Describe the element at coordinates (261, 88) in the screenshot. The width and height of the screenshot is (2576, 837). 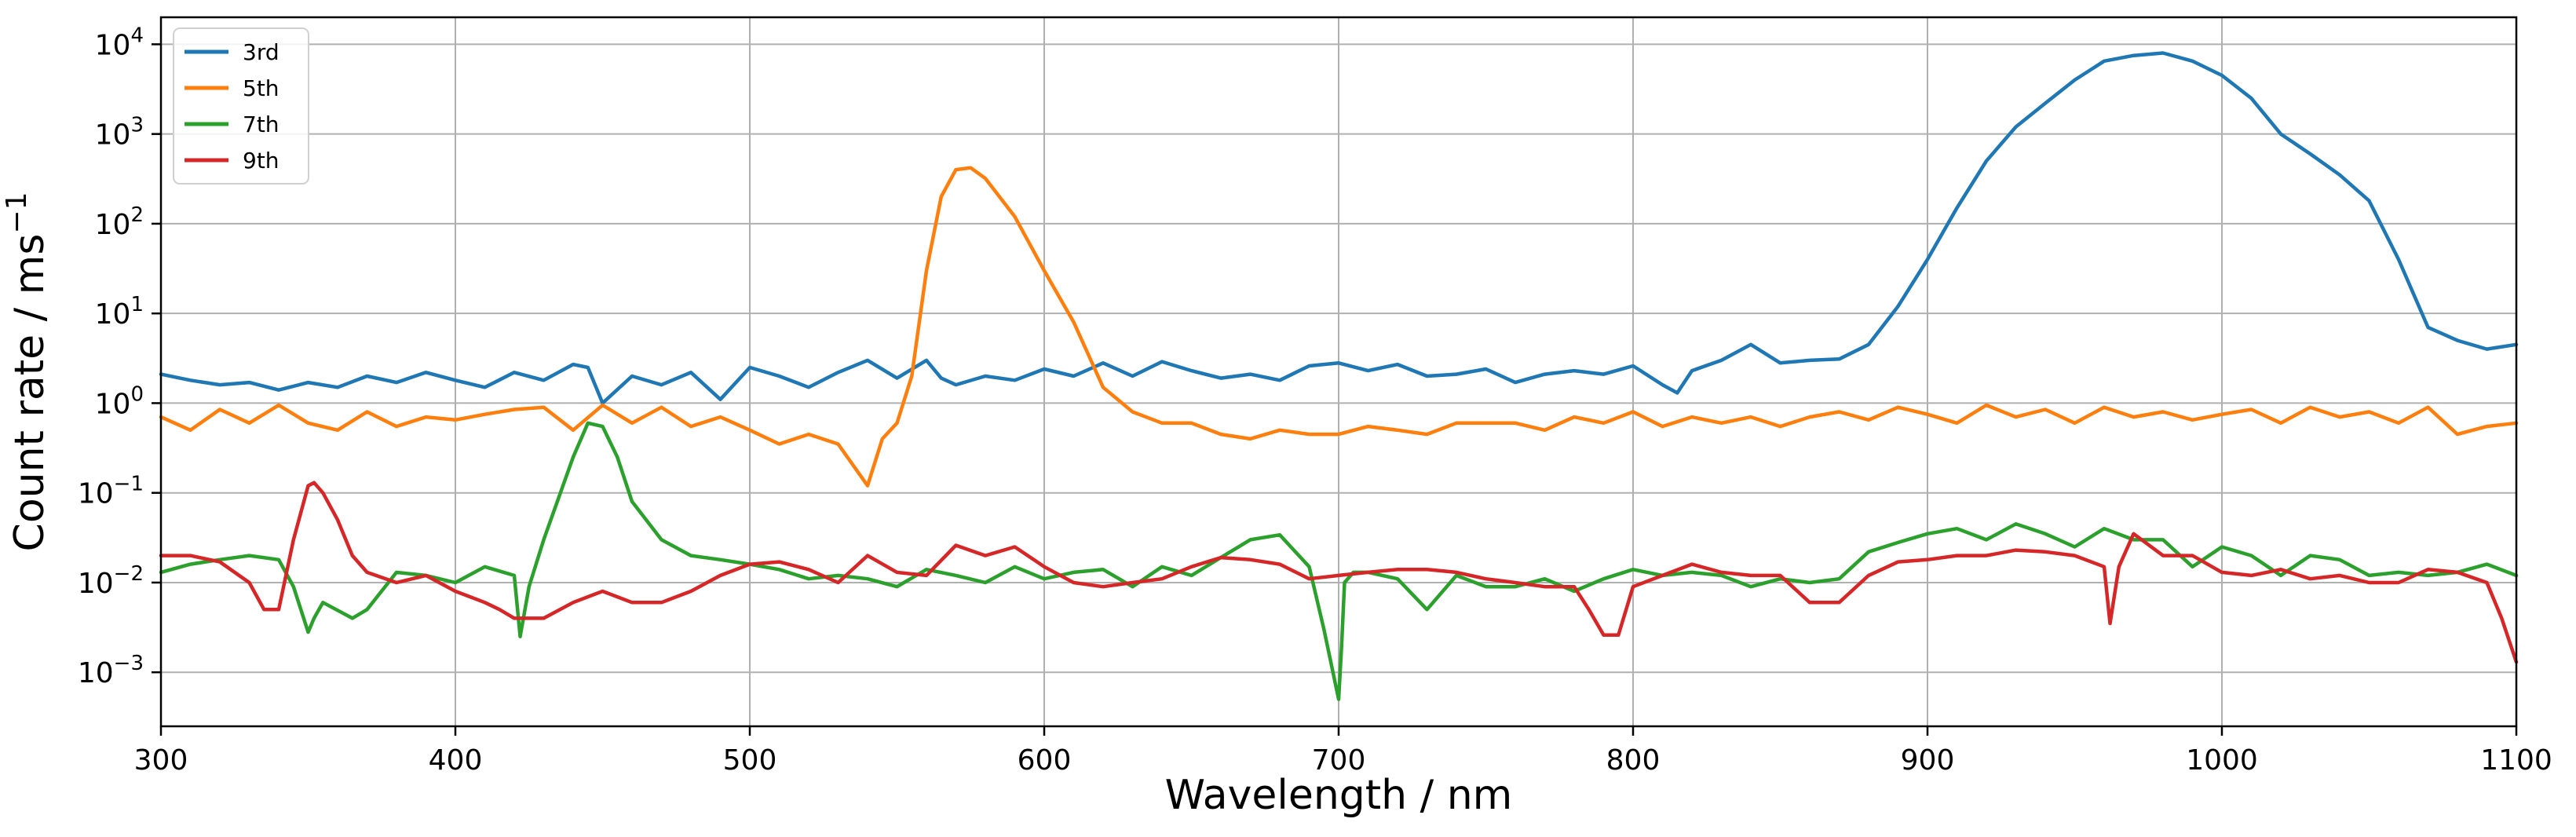
I see `legend-label: 5th` at that location.